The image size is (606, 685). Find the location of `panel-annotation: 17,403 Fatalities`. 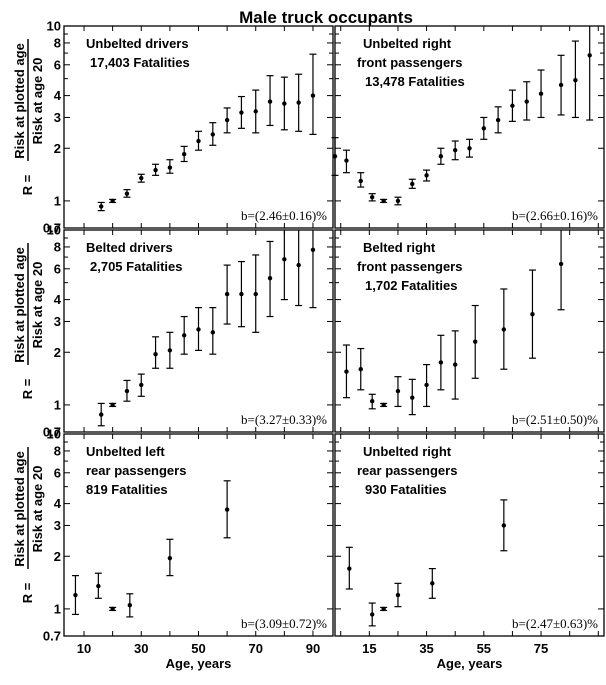

panel-annotation: 17,403 Fatalities is located at coordinates (140, 62).